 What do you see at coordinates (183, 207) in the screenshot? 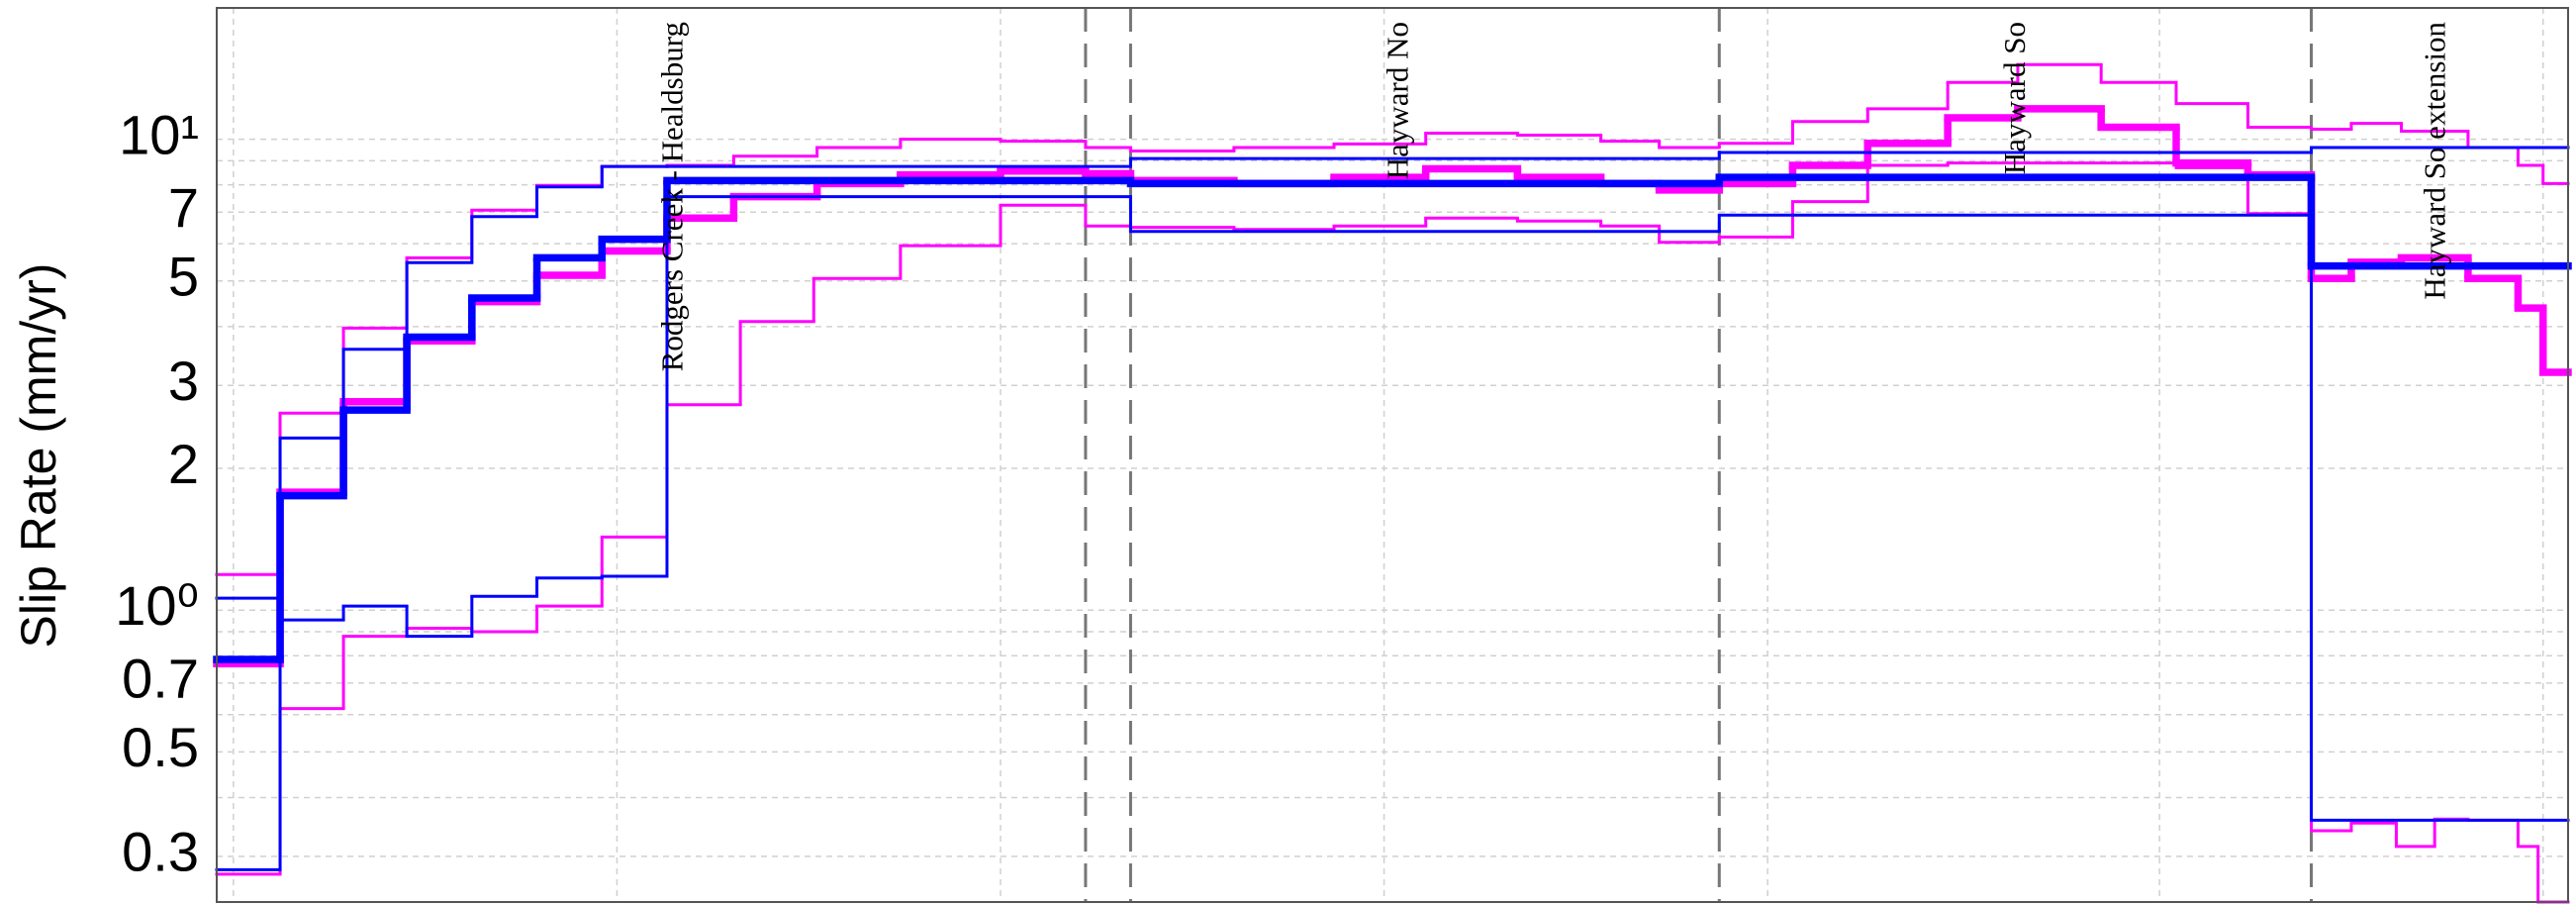
I see `y-tick-label: 7` at bounding box center [183, 207].